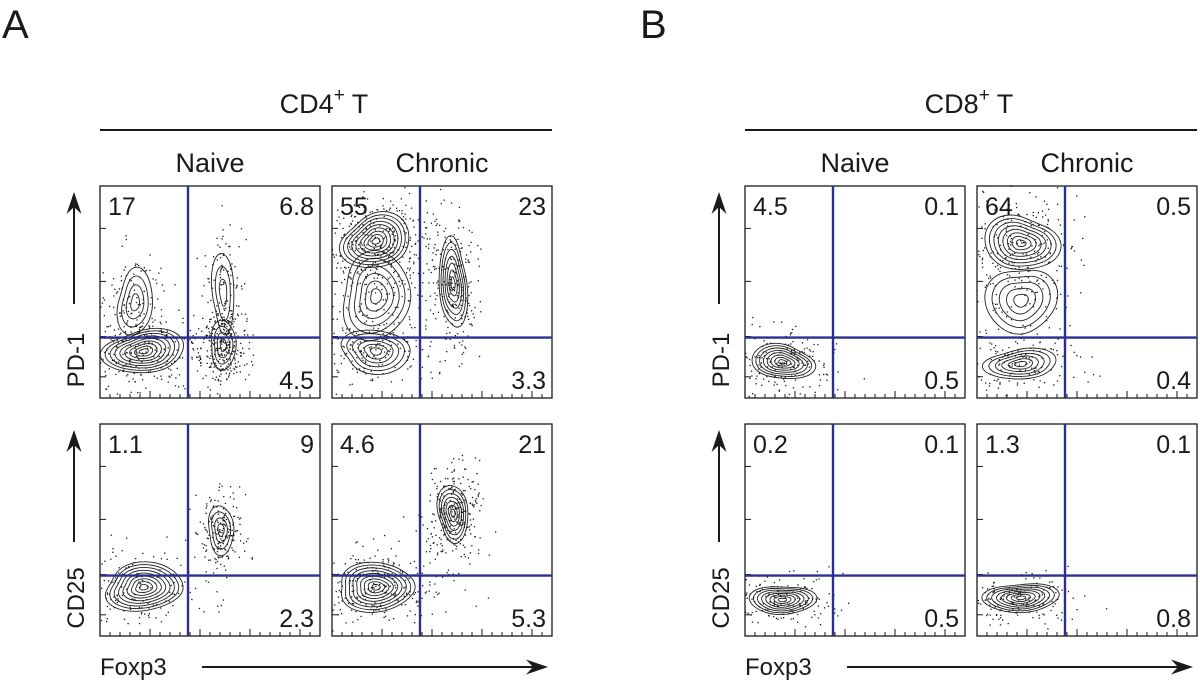  I want to click on plot-1-1-0: 0.2 0.1 0.5, so click(855, 530).